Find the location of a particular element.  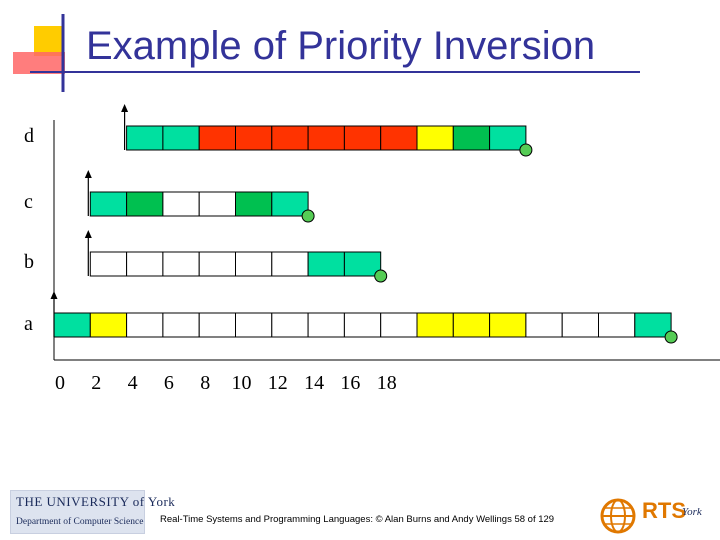

university-logo-line1: THE UNIVERSITY of York is located at coordinates (96, 501).